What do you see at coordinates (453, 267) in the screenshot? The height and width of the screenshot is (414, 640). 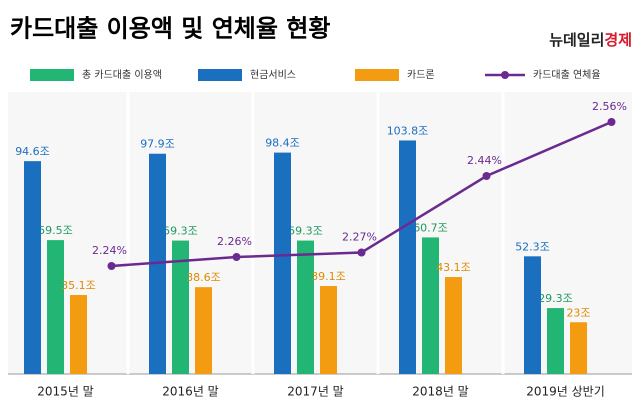 I see `value-label: 43.1조` at bounding box center [453, 267].